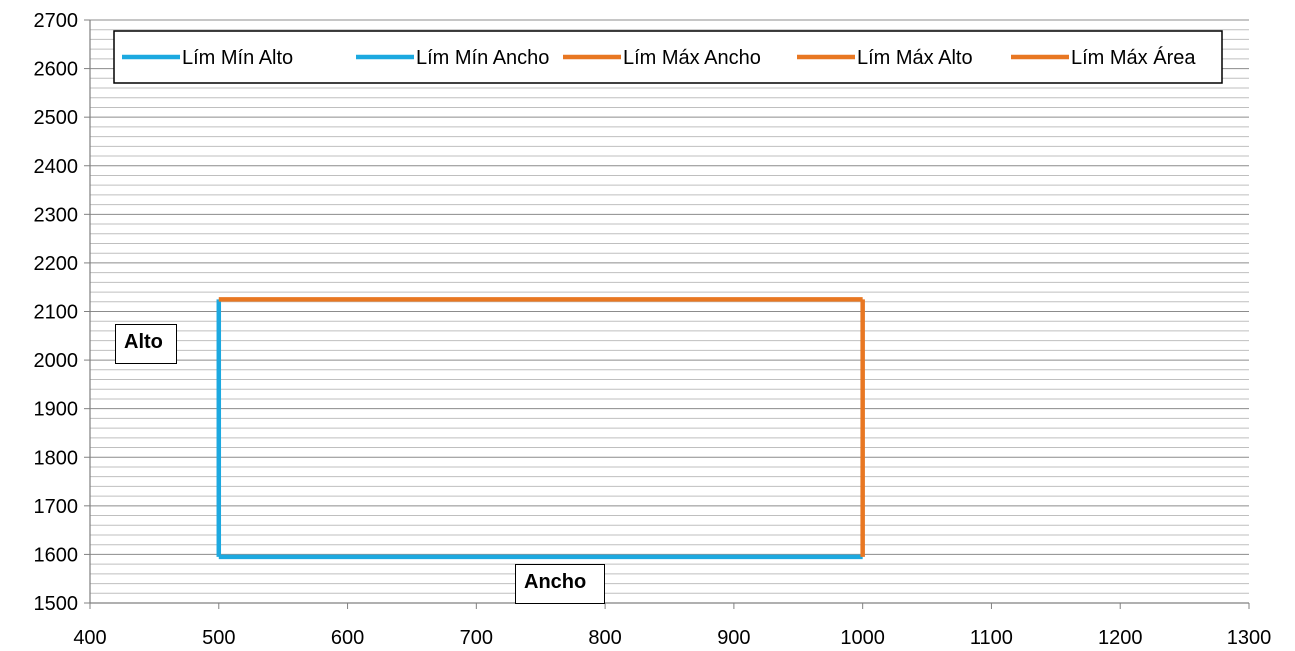  Describe the element at coordinates (56, 167) in the screenshot. I see `y-tick-label: 2400` at that location.